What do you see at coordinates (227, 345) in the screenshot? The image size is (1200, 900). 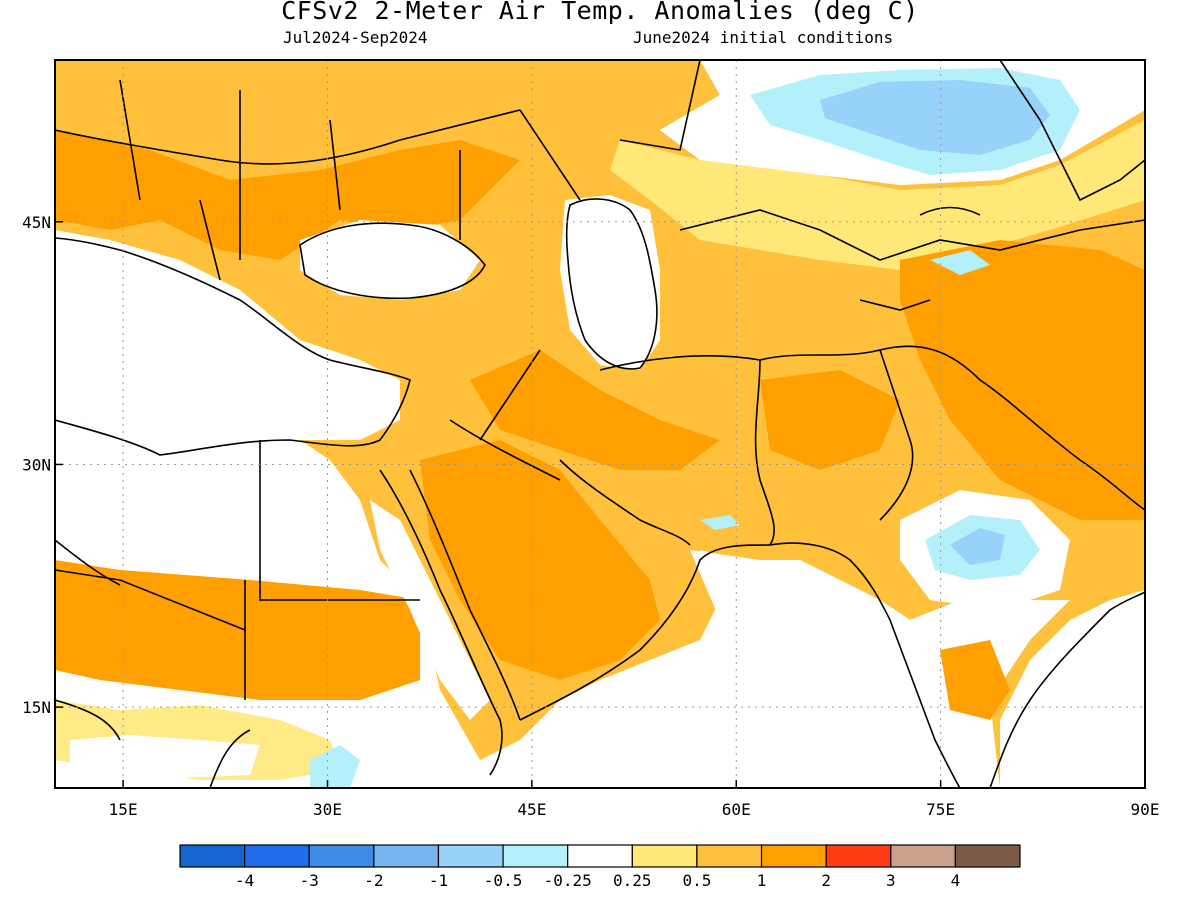 I see `mediterranean-near-normal` at bounding box center [227, 345].